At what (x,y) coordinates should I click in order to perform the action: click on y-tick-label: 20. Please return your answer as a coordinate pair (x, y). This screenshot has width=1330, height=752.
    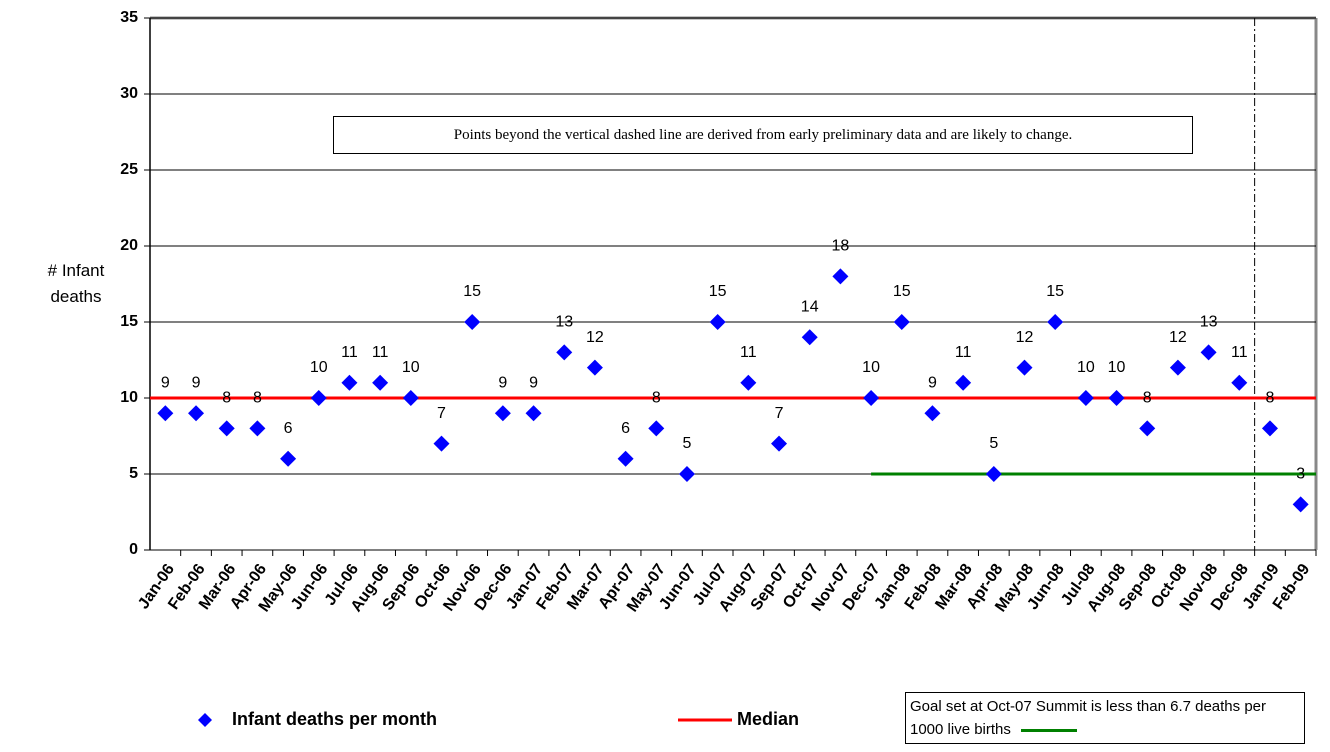
    Looking at the image, I should click on (129, 245).